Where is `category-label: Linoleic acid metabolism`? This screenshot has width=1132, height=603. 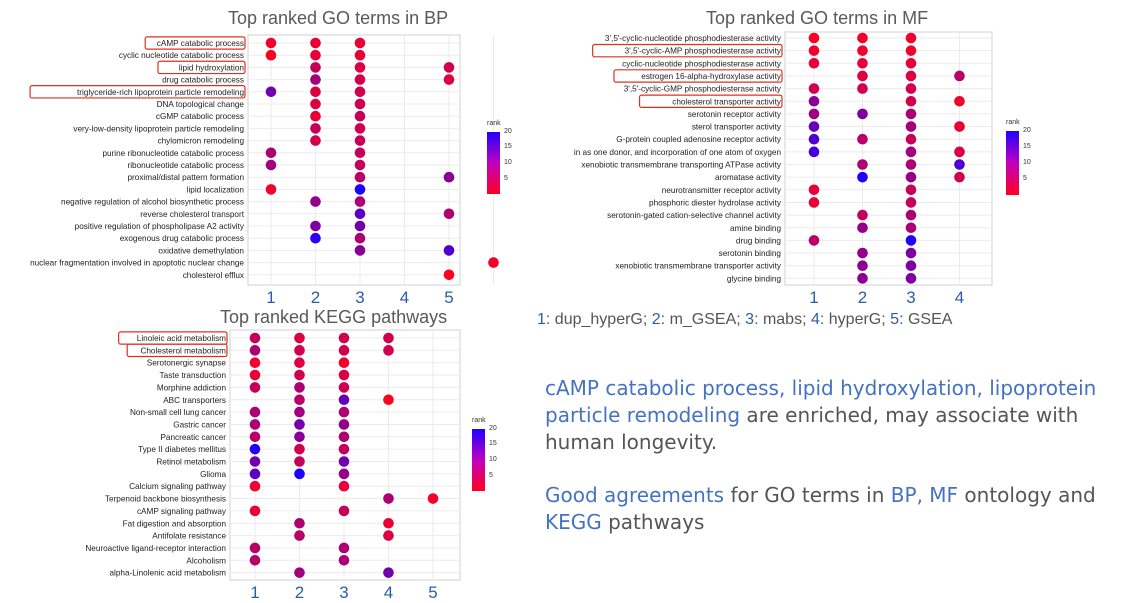 category-label: Linoleic acid metabolism is located at coordinates (181, 338).